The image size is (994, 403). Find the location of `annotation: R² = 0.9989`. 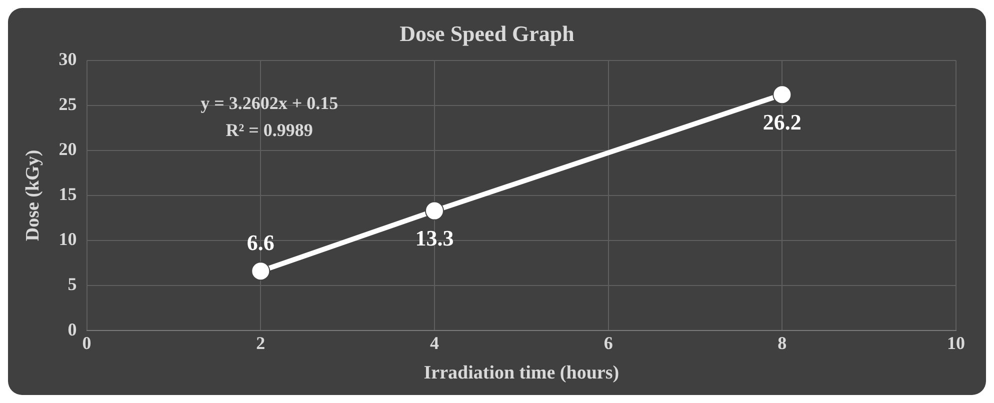

annotation: R² = 0.9989 is located at coordinates (269, 130).